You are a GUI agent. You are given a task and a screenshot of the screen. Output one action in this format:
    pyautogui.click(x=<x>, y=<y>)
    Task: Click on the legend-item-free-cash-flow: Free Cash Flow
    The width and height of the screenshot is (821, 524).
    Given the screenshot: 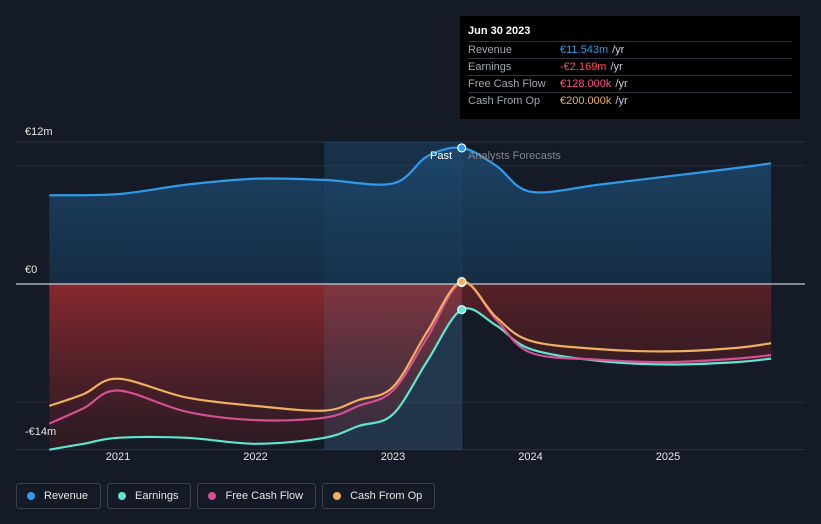 What is the action you would take?
    pyautogui.click(x=257, y=496)
    